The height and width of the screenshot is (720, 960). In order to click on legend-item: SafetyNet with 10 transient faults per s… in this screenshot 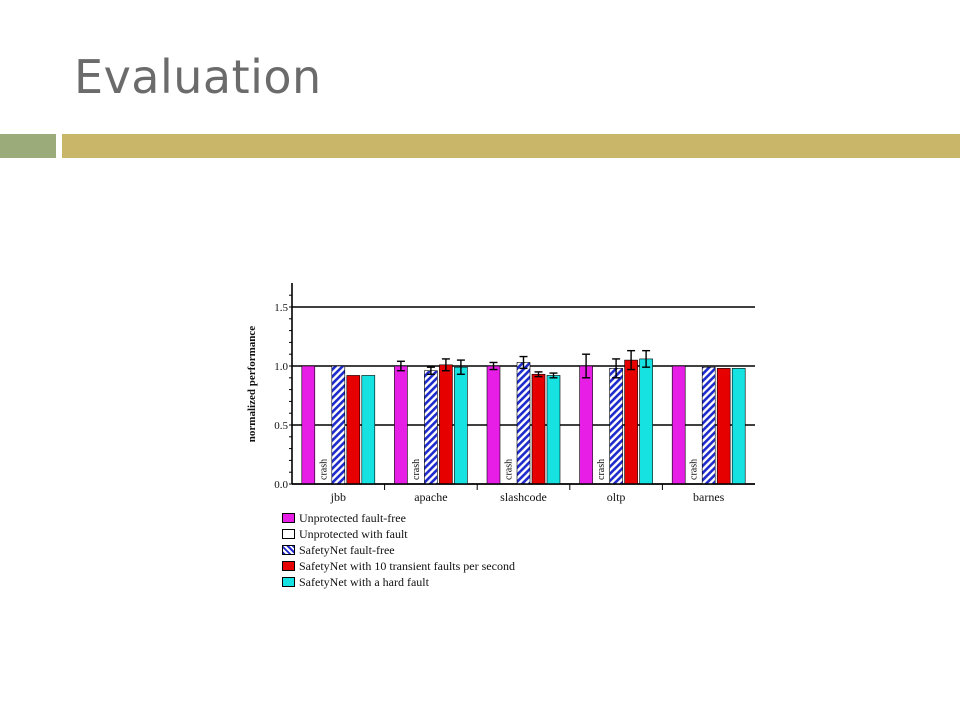, I will do `click(398, 566)`.